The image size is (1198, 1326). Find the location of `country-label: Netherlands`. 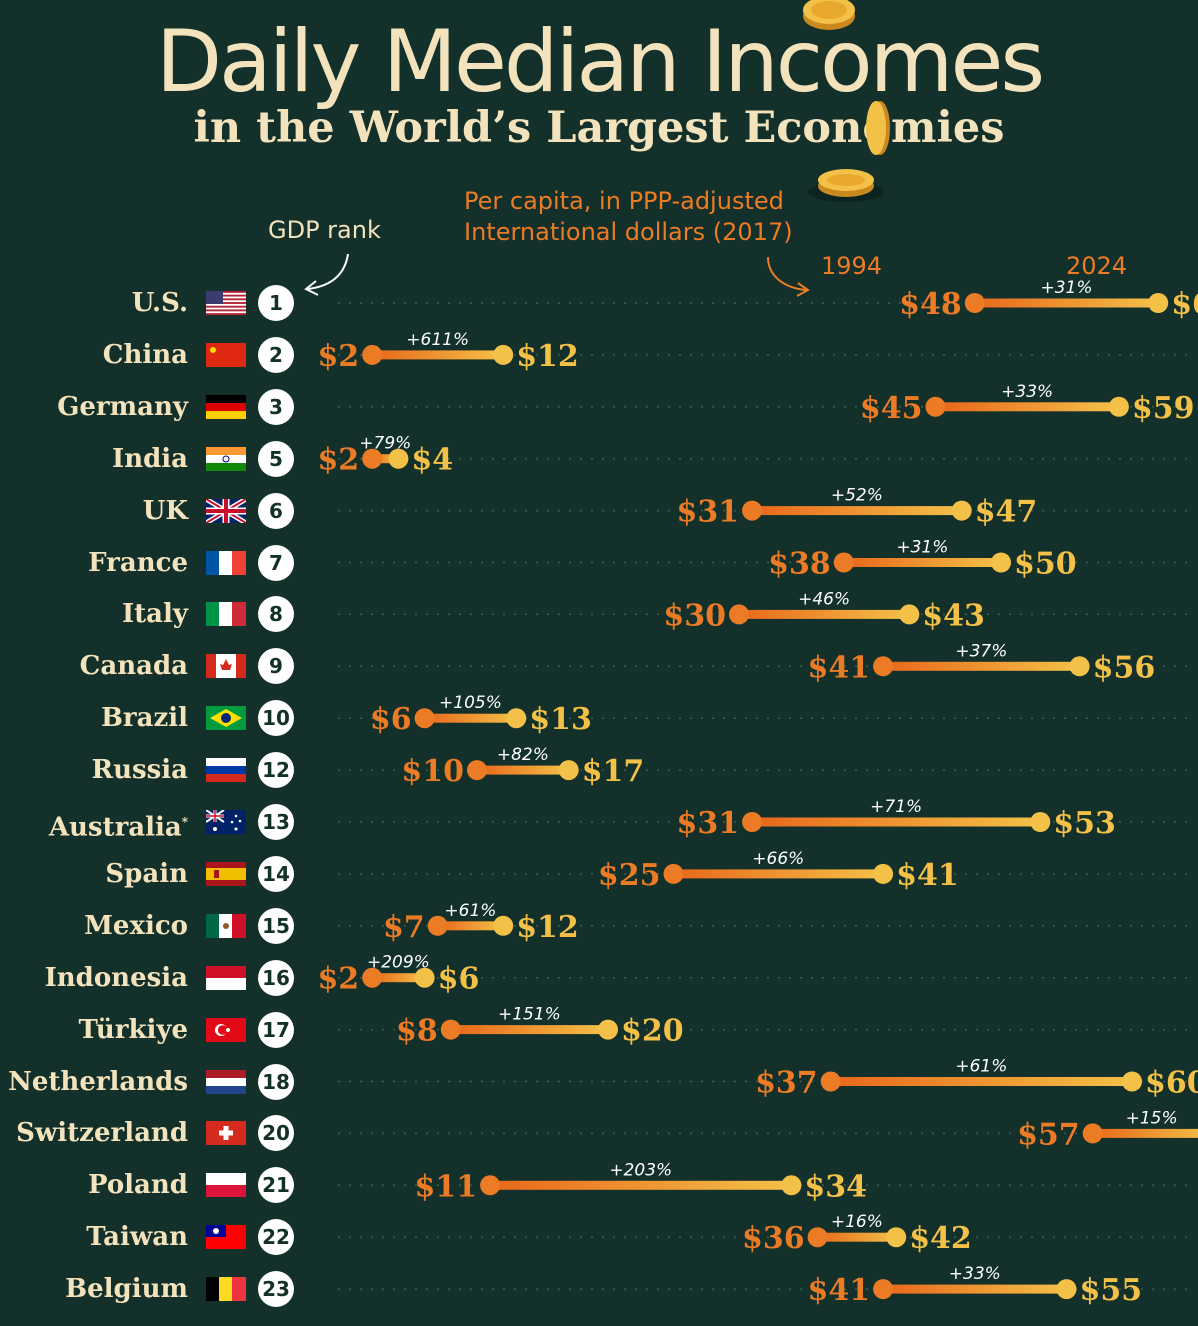

country-label: Netherlands is located at coordinates (98, 1081).